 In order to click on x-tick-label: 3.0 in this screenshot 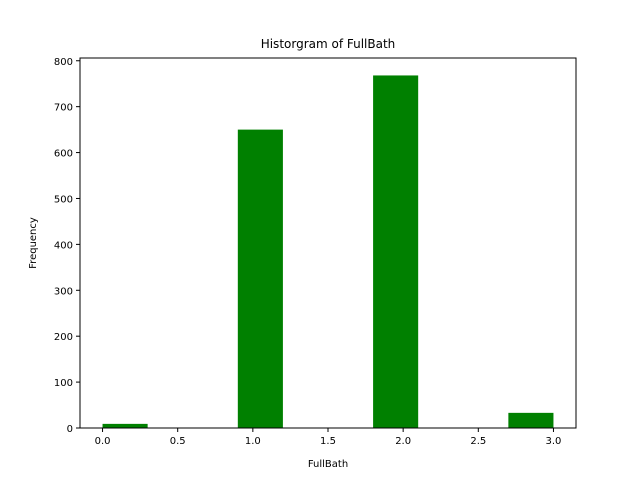, I will do `click(554, 441)`.